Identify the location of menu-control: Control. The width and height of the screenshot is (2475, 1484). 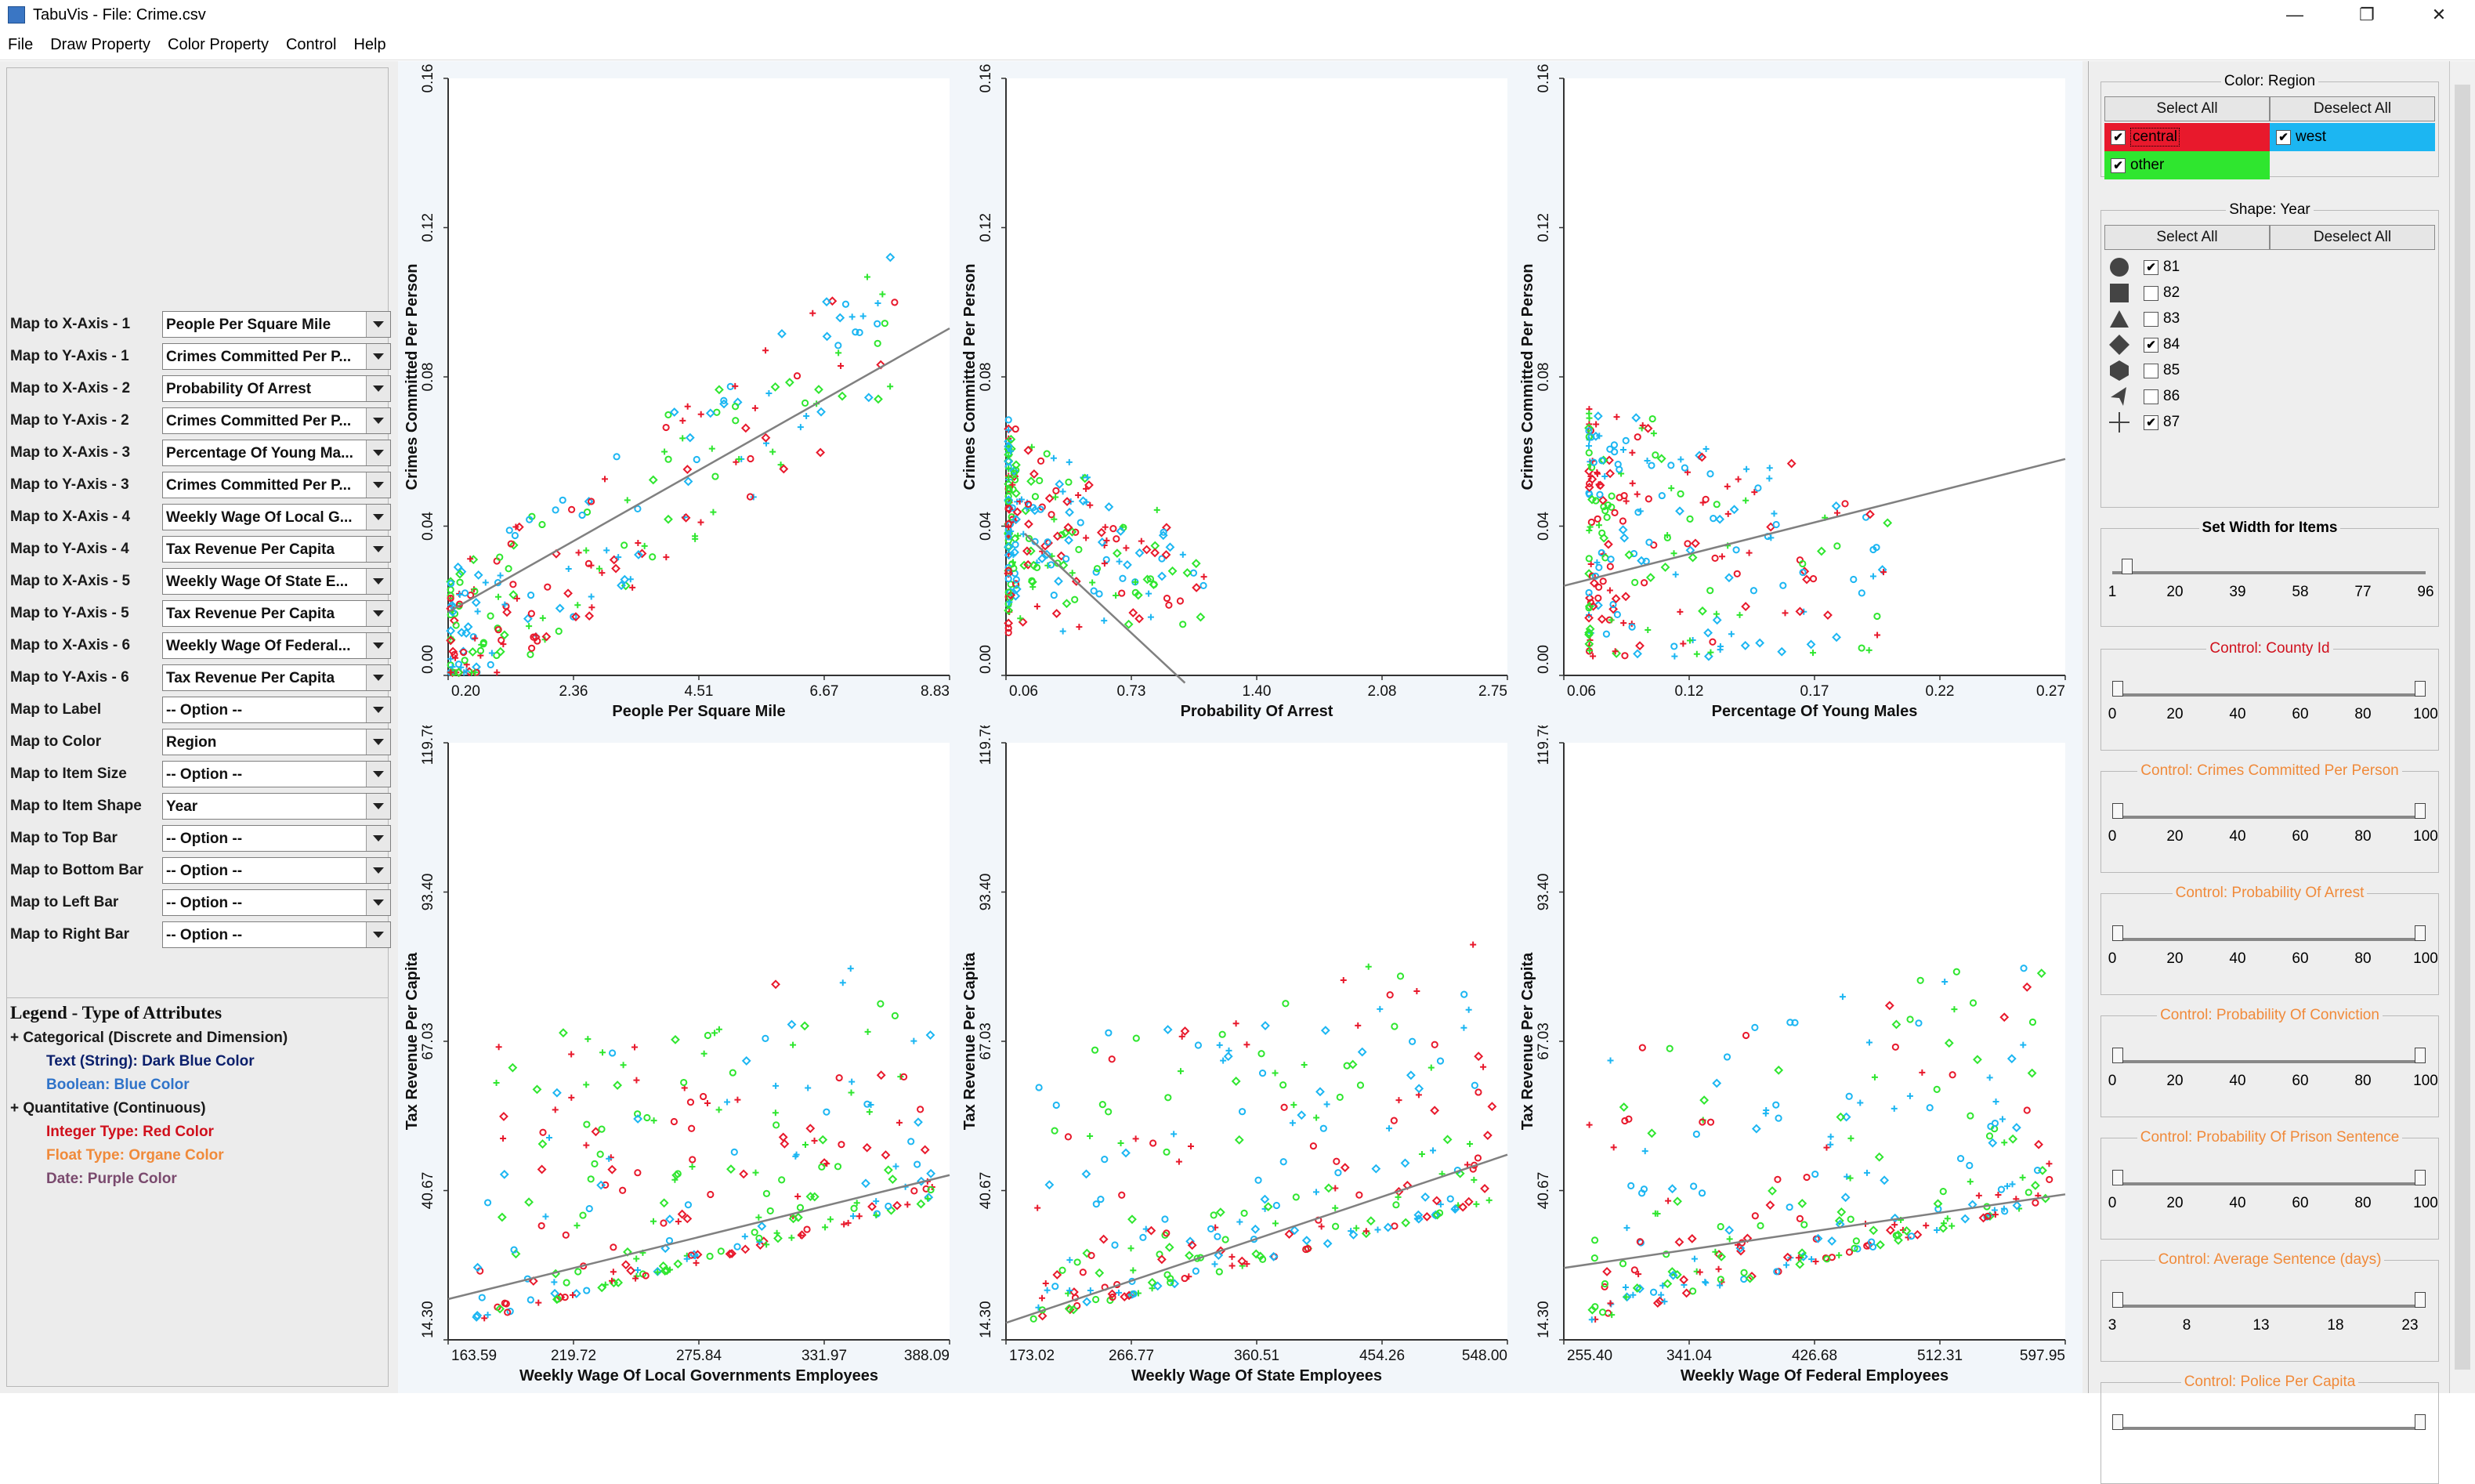
(311, 44).